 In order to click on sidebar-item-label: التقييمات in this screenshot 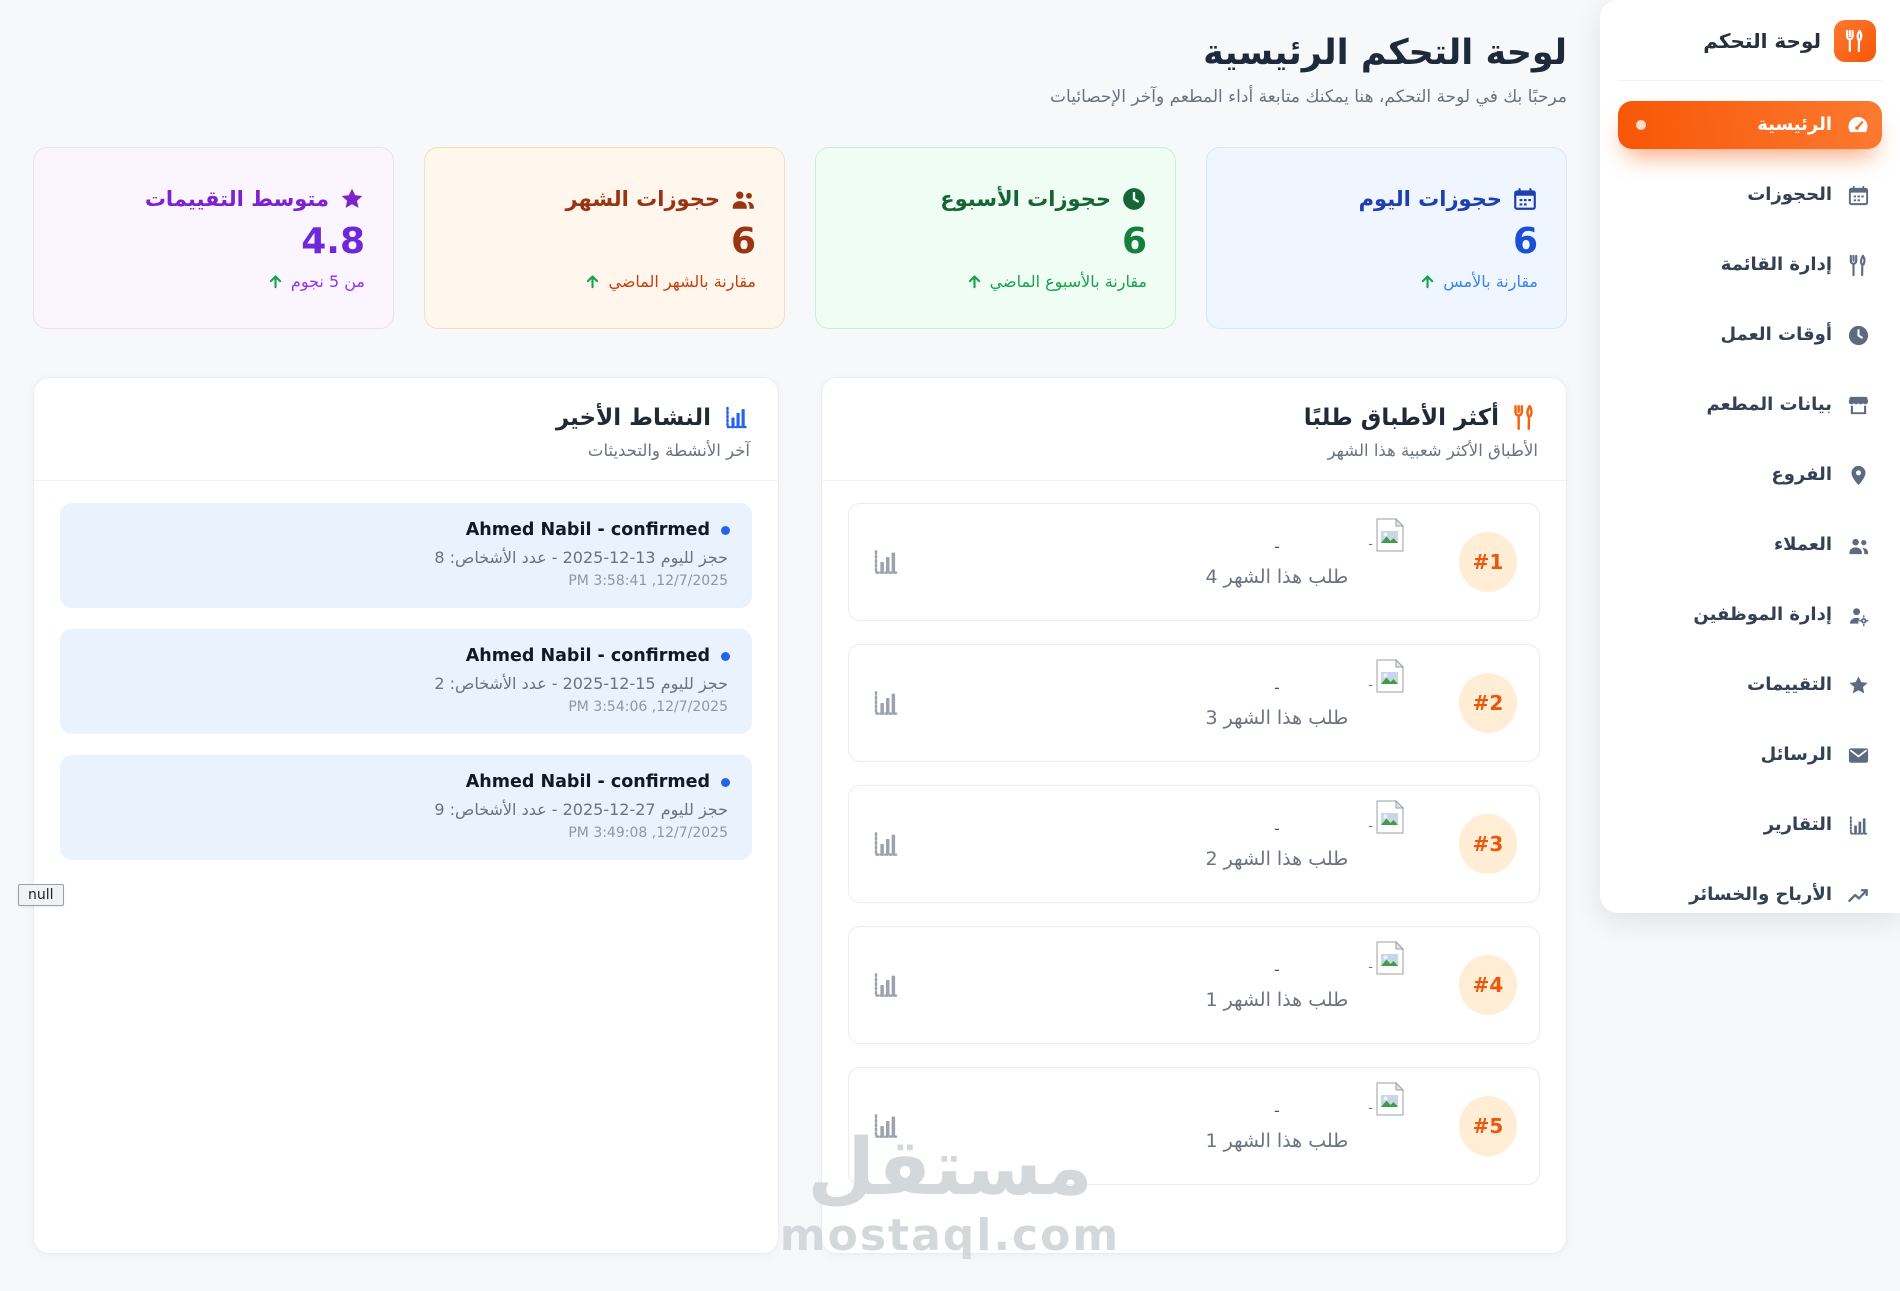, I will do `click(1789, 684)`.